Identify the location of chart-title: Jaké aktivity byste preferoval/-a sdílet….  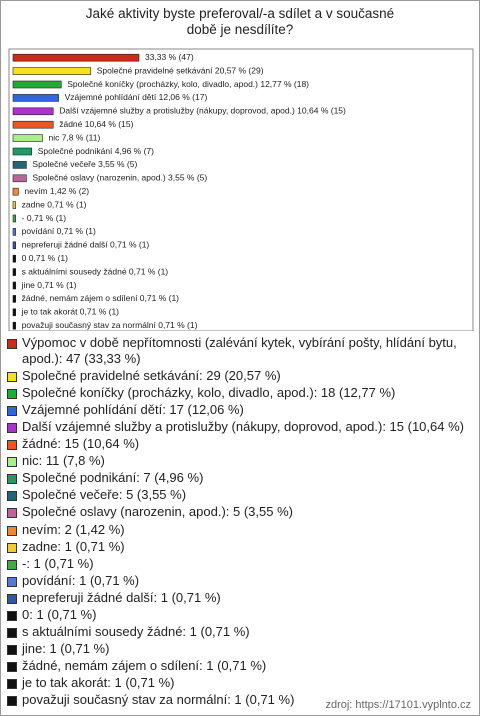
(240, 21).